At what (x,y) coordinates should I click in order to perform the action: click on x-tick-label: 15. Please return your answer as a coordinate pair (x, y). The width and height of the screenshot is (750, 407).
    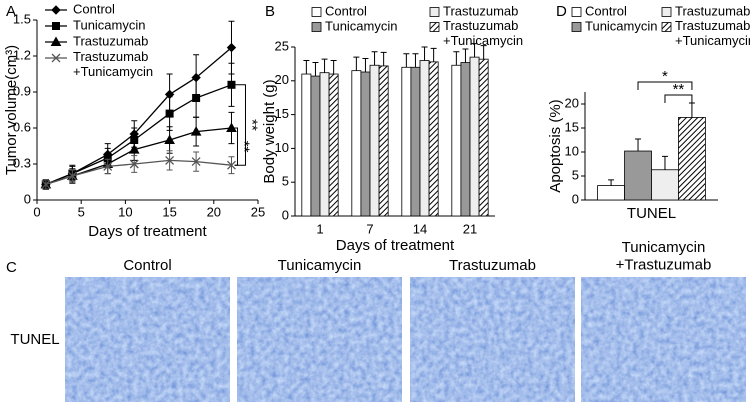
    Looking at the image, I should click on (169, 211).